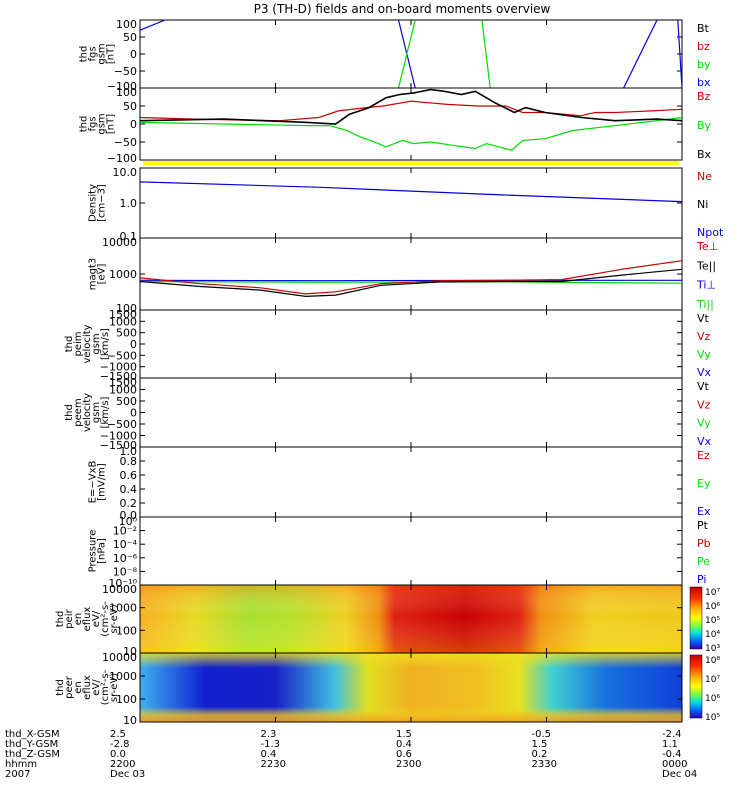  What do you see at coordinates (712, 621) in the screenshot?
I see `colorbar-label: 10⁵` at bounding box center [712, 621].